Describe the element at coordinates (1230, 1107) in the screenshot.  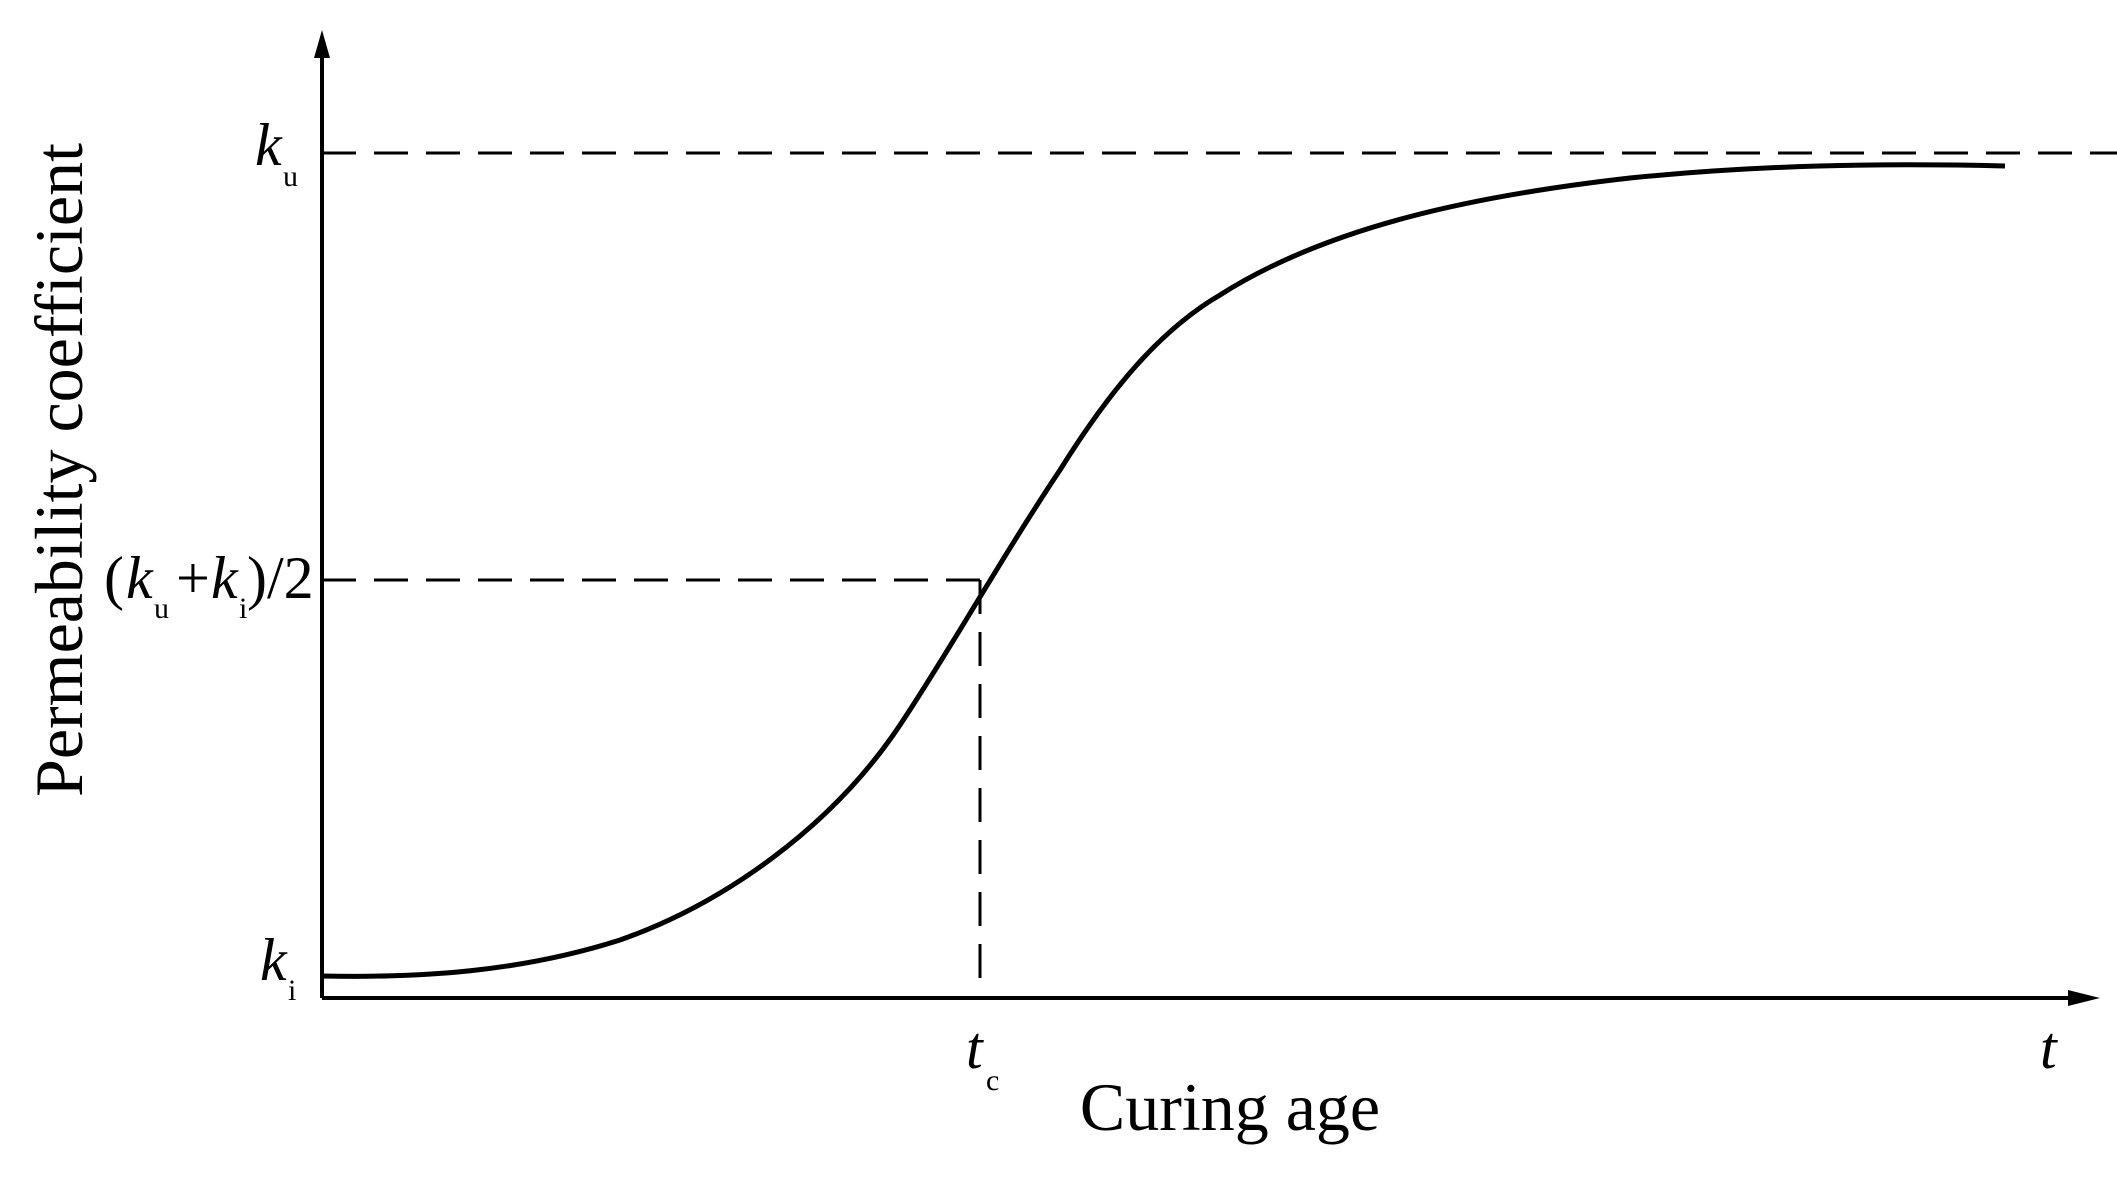
I see `x-axis-title: Curing age` at that location.